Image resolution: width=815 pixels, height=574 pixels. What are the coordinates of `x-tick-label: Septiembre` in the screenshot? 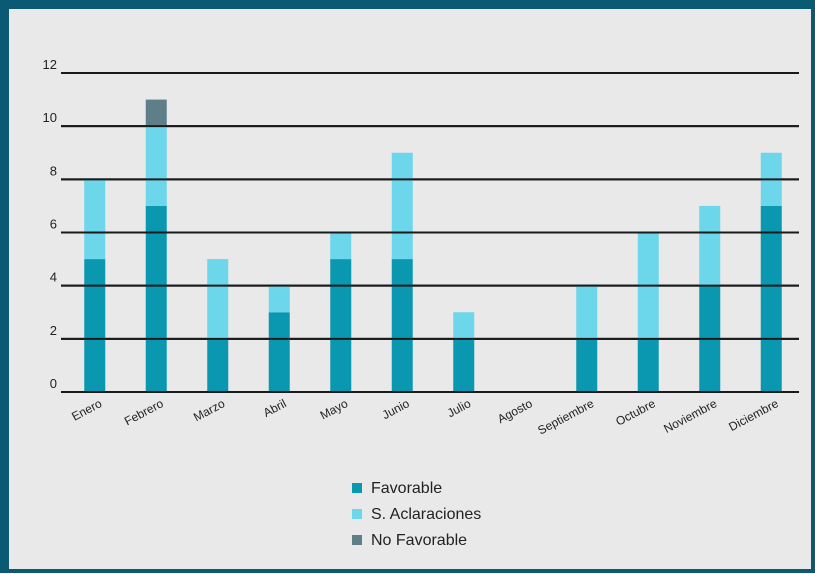 It's located at (565, 416).